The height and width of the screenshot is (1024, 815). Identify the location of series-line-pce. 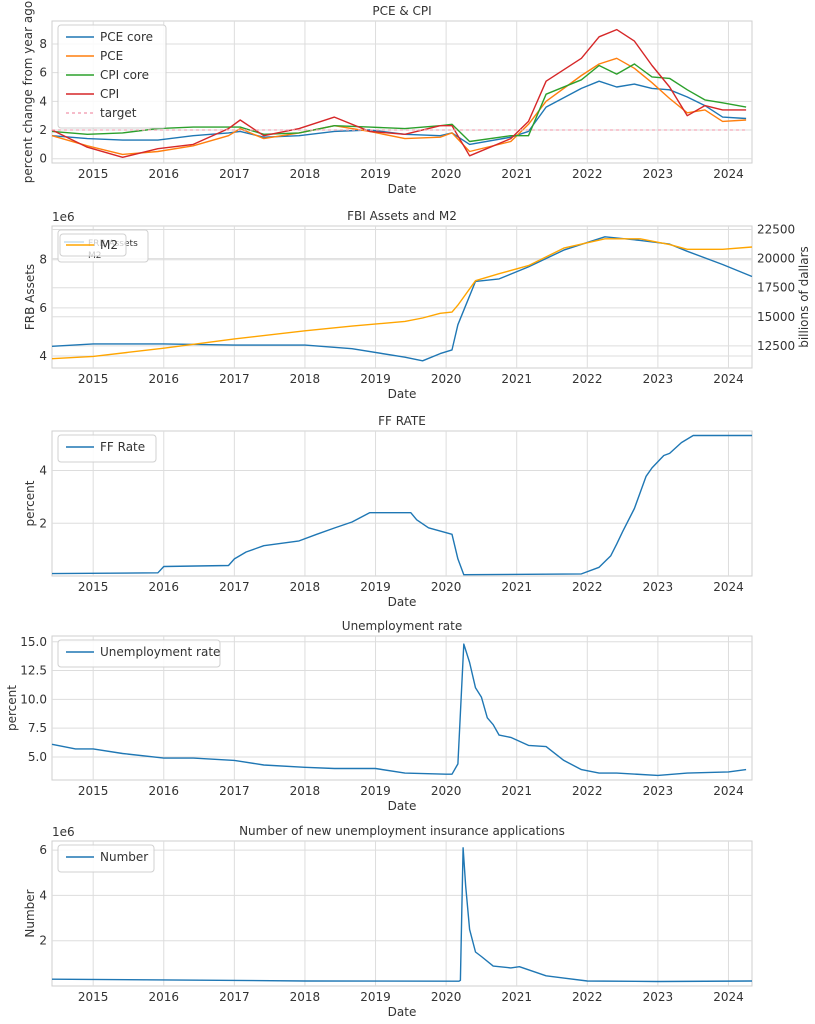
(399, 106).